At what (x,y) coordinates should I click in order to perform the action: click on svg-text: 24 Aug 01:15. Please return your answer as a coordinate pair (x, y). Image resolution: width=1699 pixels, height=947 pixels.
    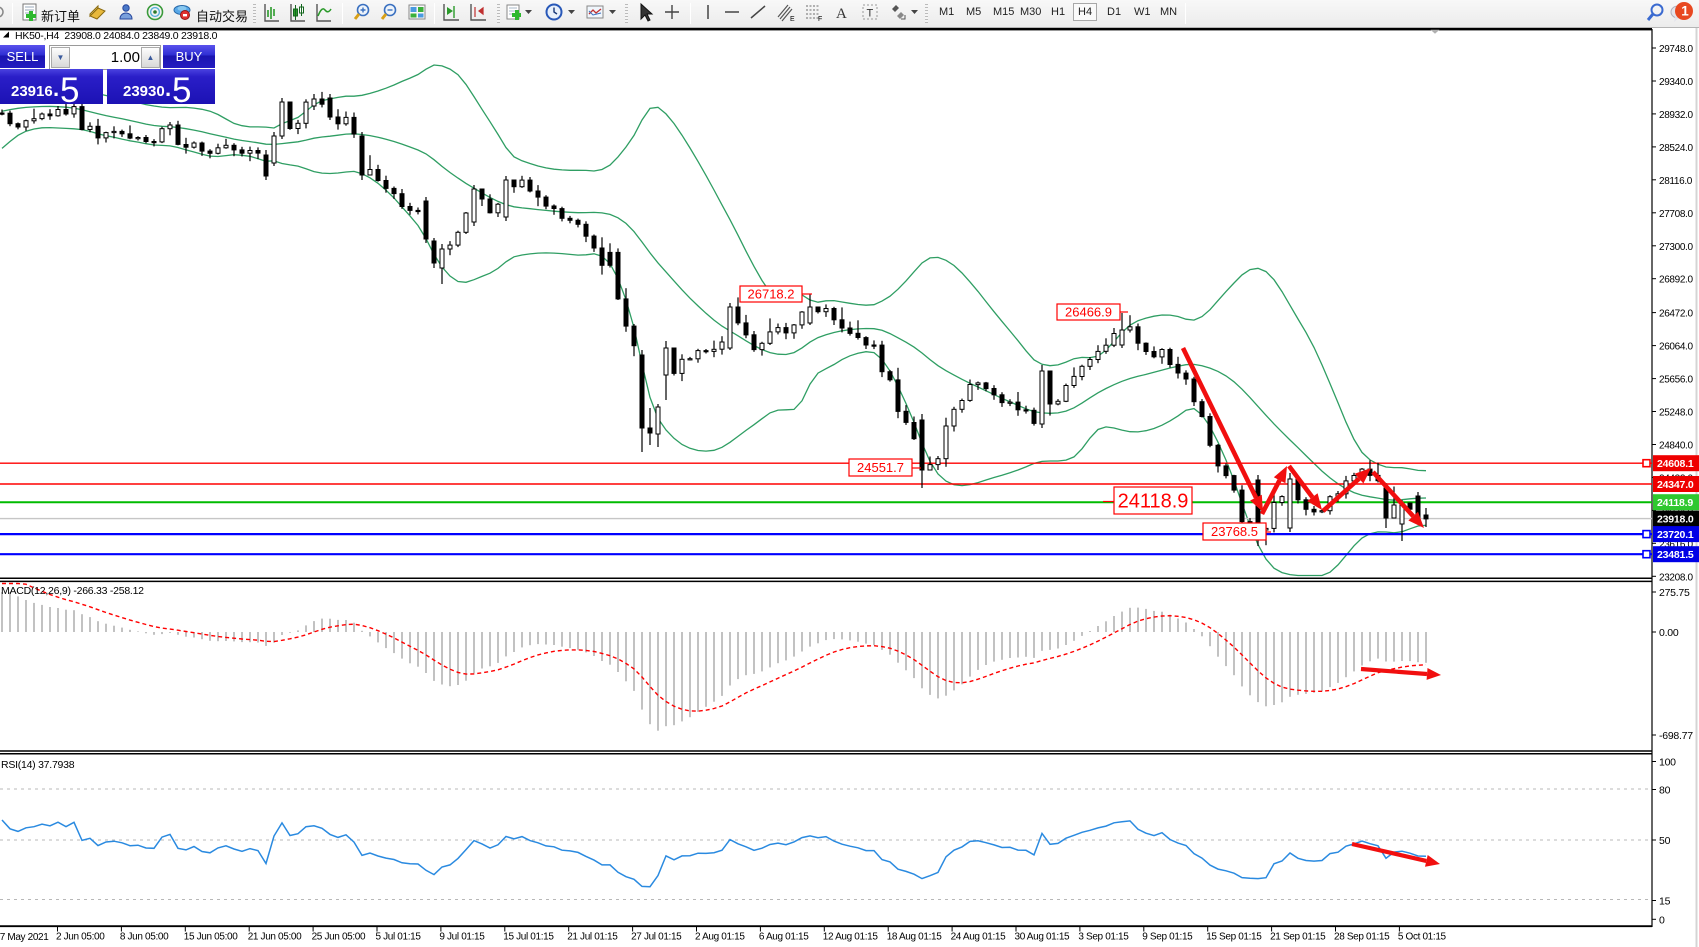
    Looking at the image, I should click on (979, 937).